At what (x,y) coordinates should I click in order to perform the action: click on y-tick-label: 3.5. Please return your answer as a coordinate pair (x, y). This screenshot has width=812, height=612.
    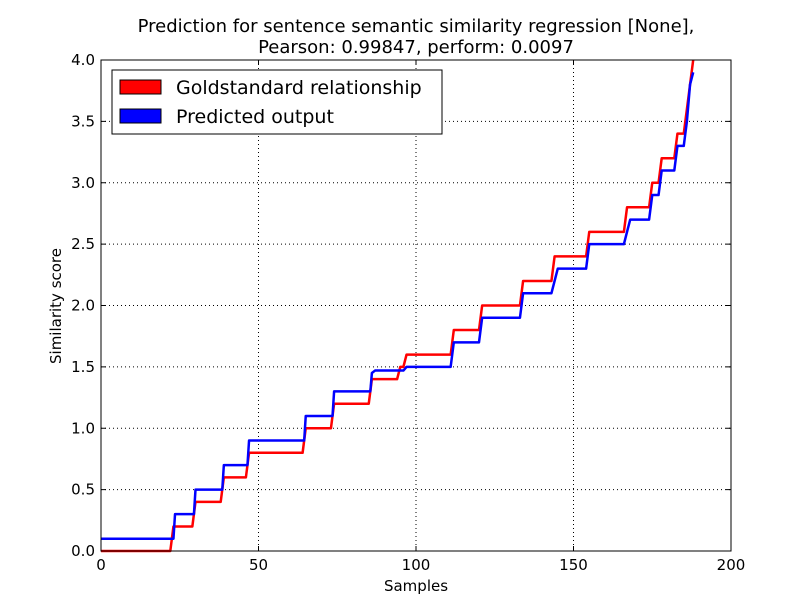
    Looking at the image, I should click on (83, 121).